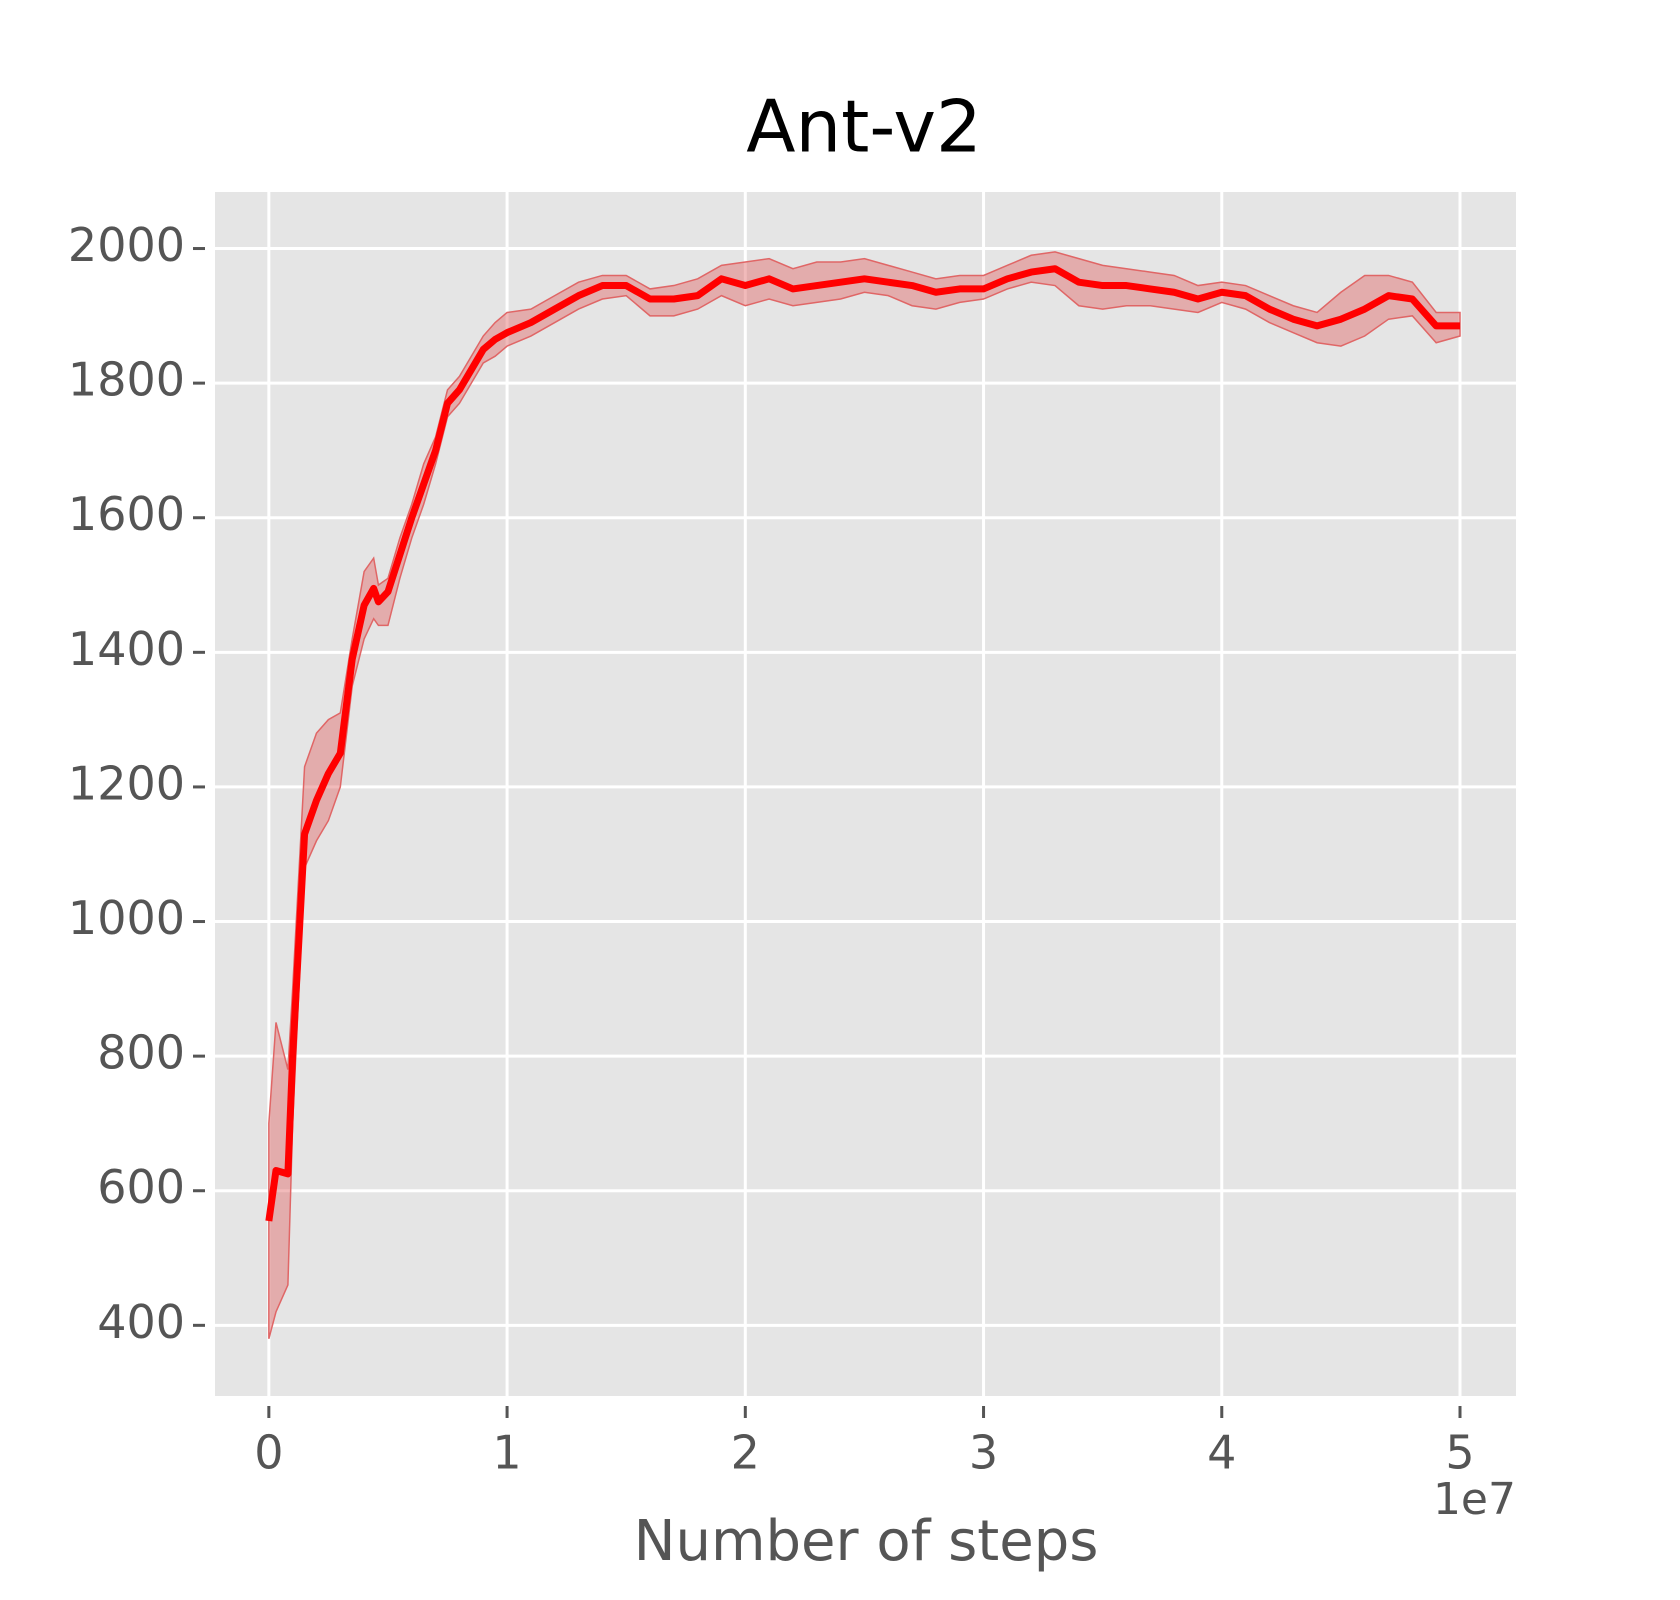  I want to click on x-offset-label: 1e7, so click(1474, 1499).